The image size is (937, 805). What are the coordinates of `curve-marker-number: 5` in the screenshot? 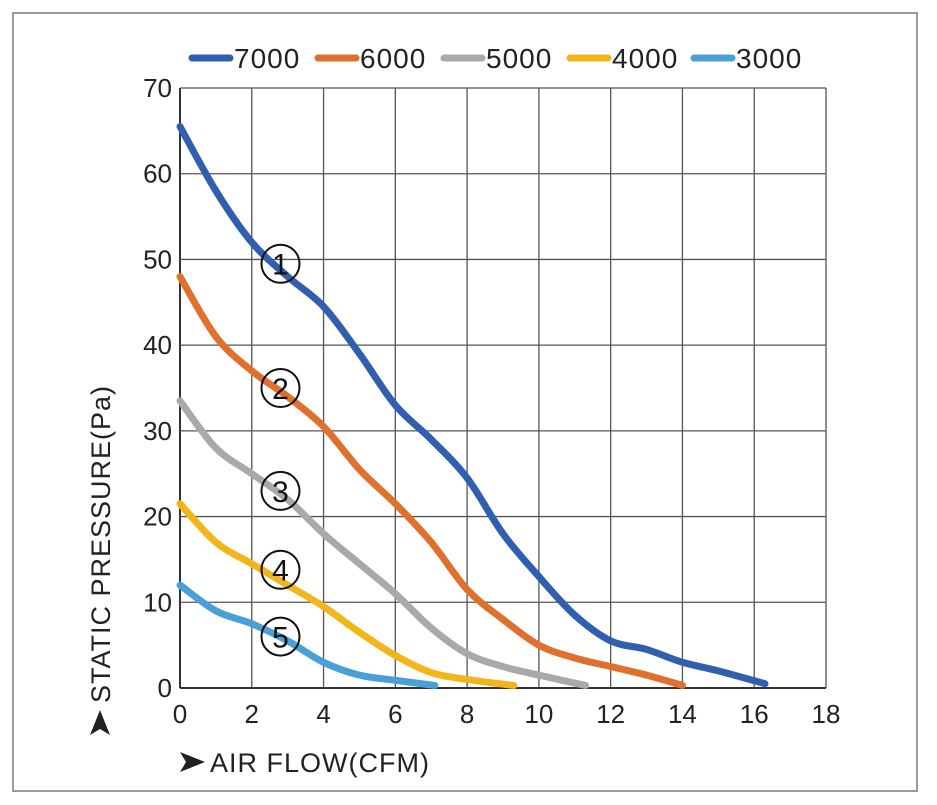 It's located at (280, 638).